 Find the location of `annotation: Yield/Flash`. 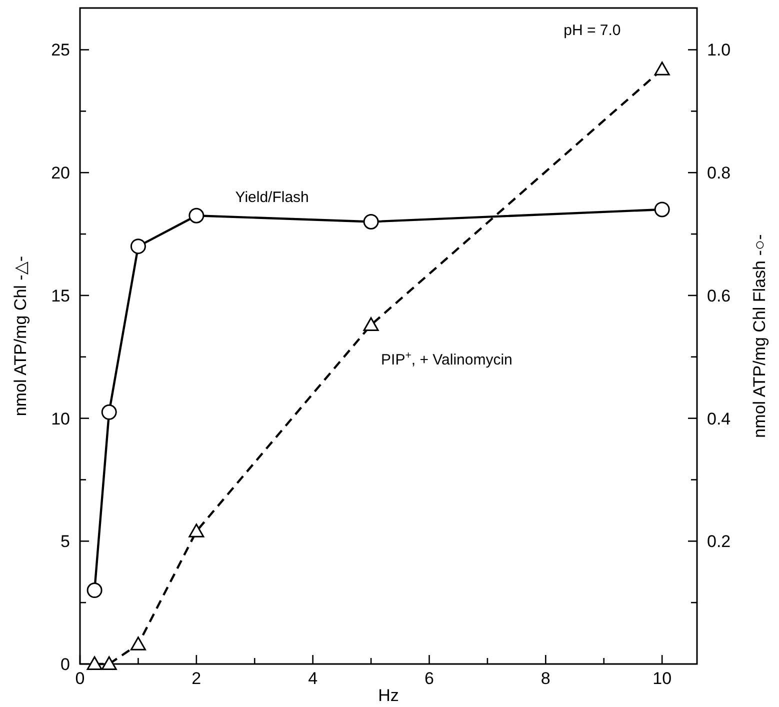

annotation: Yield/Flash is located at coordinates (272, 197).